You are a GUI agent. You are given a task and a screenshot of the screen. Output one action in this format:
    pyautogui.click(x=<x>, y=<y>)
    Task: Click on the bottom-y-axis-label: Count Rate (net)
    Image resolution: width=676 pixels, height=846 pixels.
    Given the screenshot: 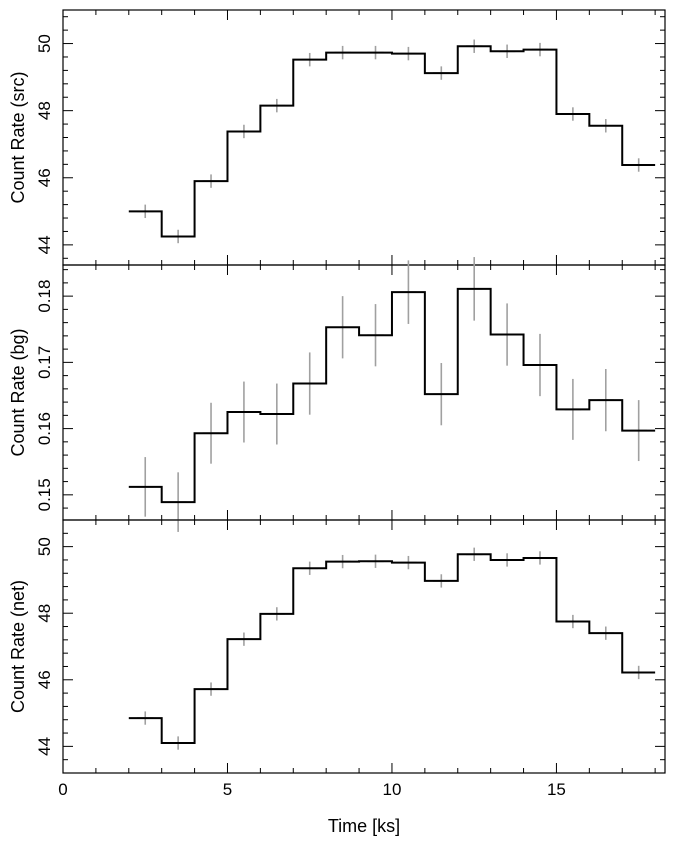 What is the action you would take?
    pyautogui.click(x=18, y=646)
    